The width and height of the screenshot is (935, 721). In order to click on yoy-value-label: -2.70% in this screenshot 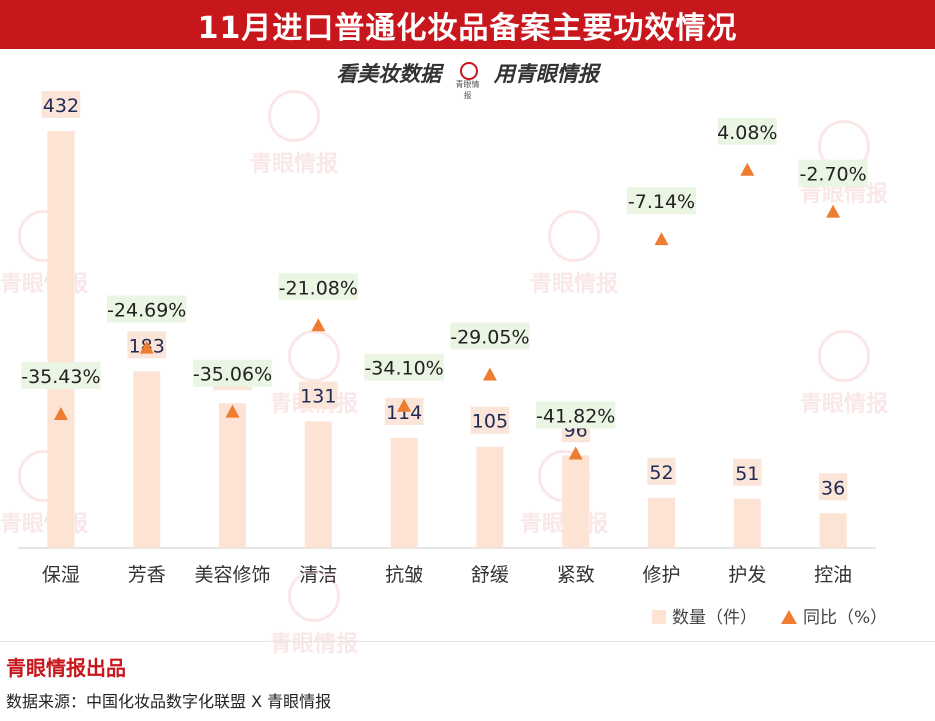, I will do `click(832, 175)`.